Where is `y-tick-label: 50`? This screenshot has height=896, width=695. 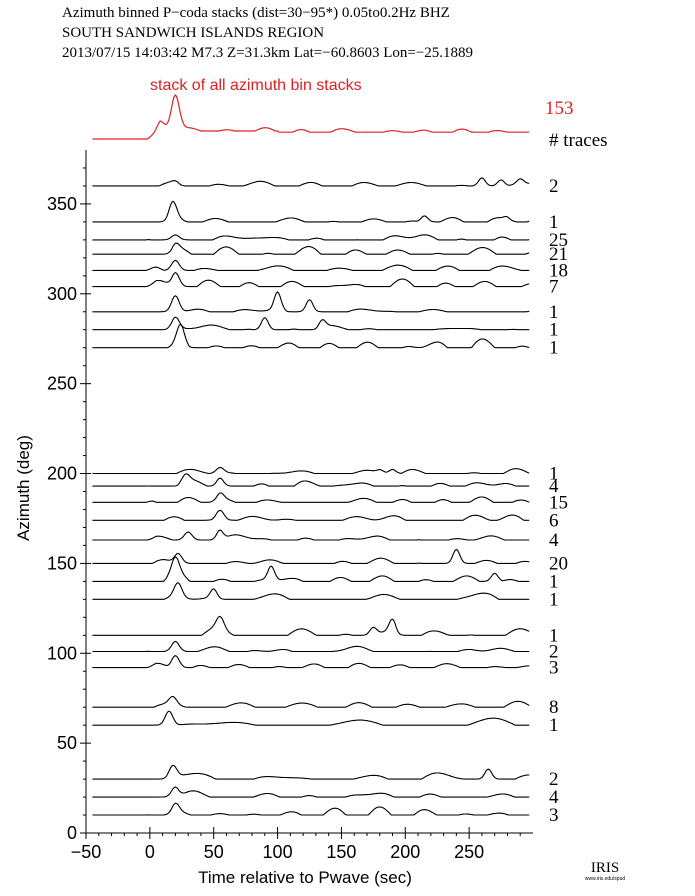
y-tick-label: 50 is located at coordinates (67, 743).